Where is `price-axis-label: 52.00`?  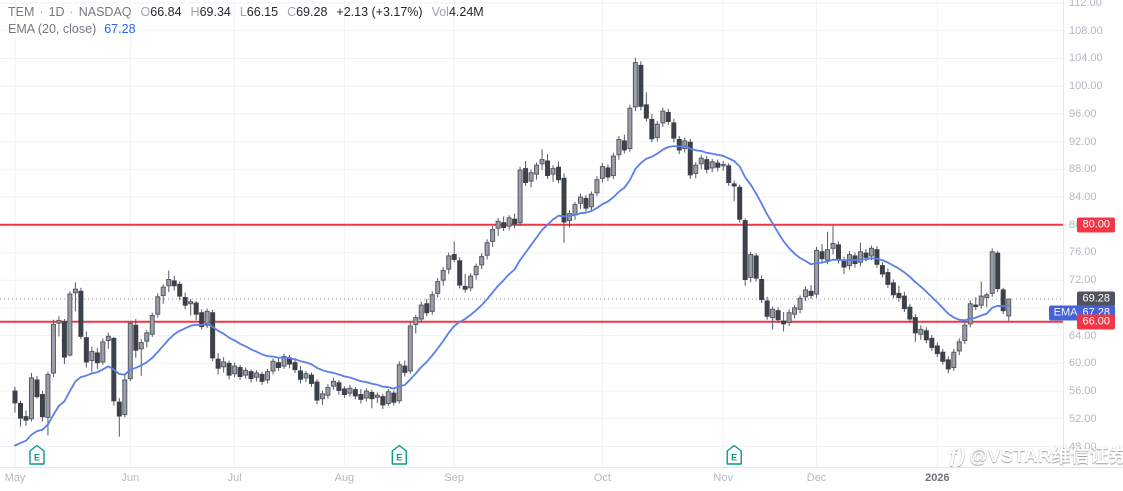 price-axis-label: 52.00 is located at coordinates (1083, 418).